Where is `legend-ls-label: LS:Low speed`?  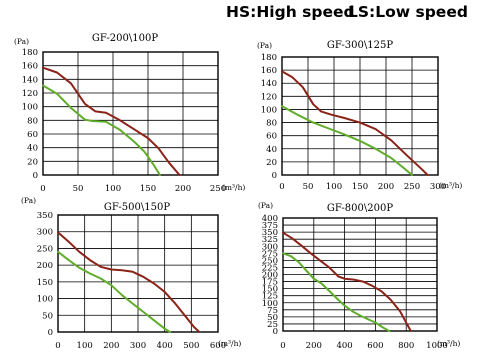
legend-ls-label: LS:Low speed is located at coordinates (408, 12).